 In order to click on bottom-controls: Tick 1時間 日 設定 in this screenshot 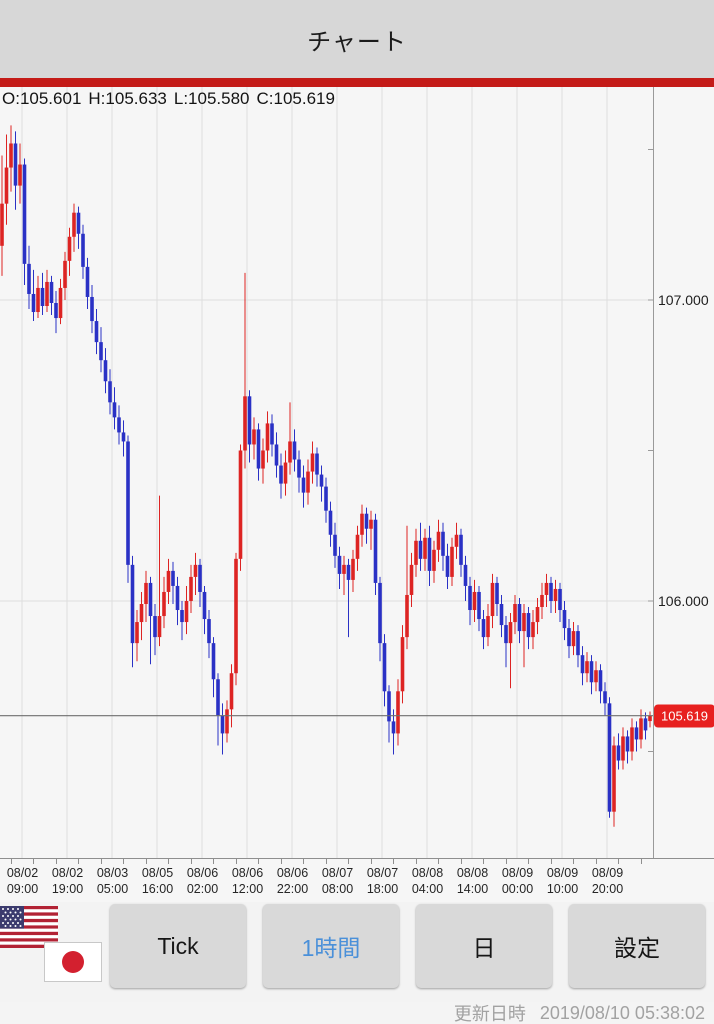, I will do `click(357, 952)`.